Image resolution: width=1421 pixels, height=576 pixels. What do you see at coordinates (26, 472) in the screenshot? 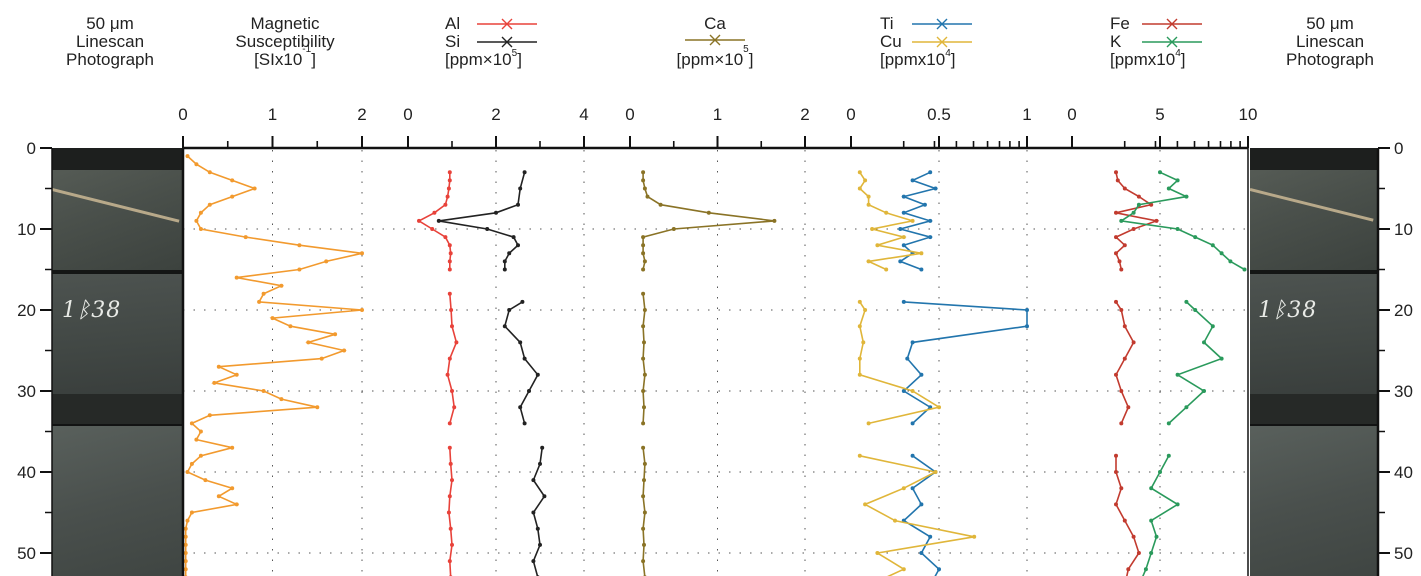
I see `y-tick-label-left: 40` at bounding box center [26, 472].